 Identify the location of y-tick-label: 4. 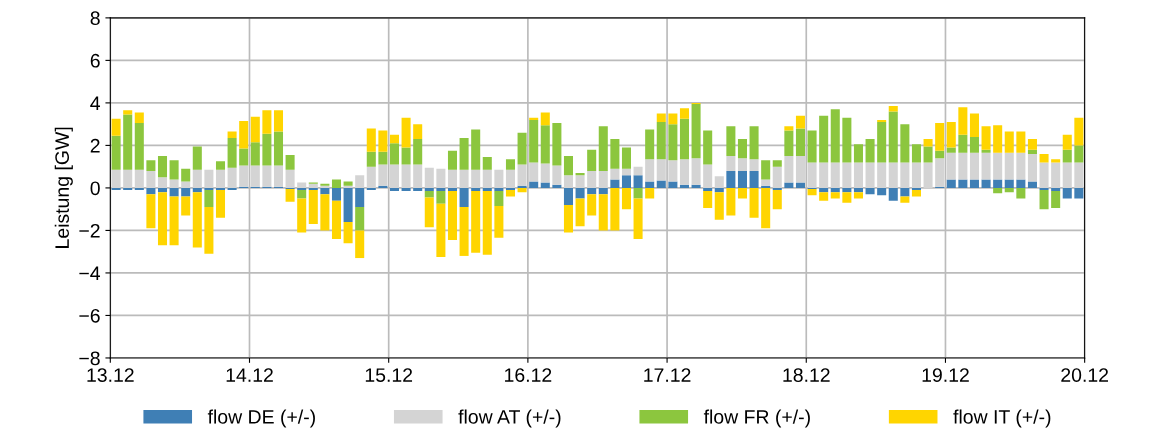
(95, 103).